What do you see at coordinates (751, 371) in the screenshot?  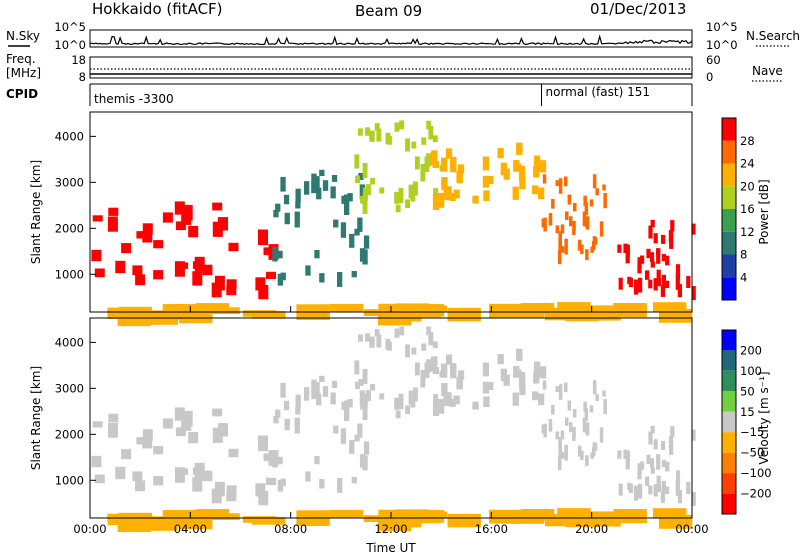 I see `colorbar-tick-label: 100` at bounding box center [751, 371].